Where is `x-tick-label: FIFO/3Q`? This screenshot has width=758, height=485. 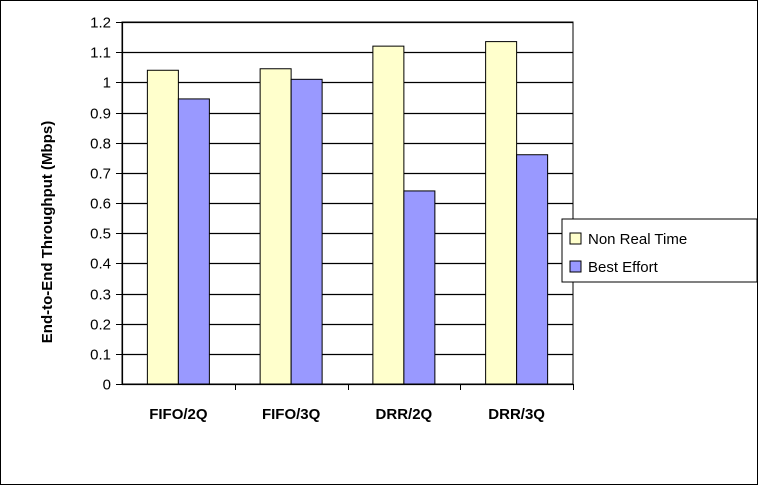
x-tick-label: FIFO/3Q is located at coordinates (291, 414).